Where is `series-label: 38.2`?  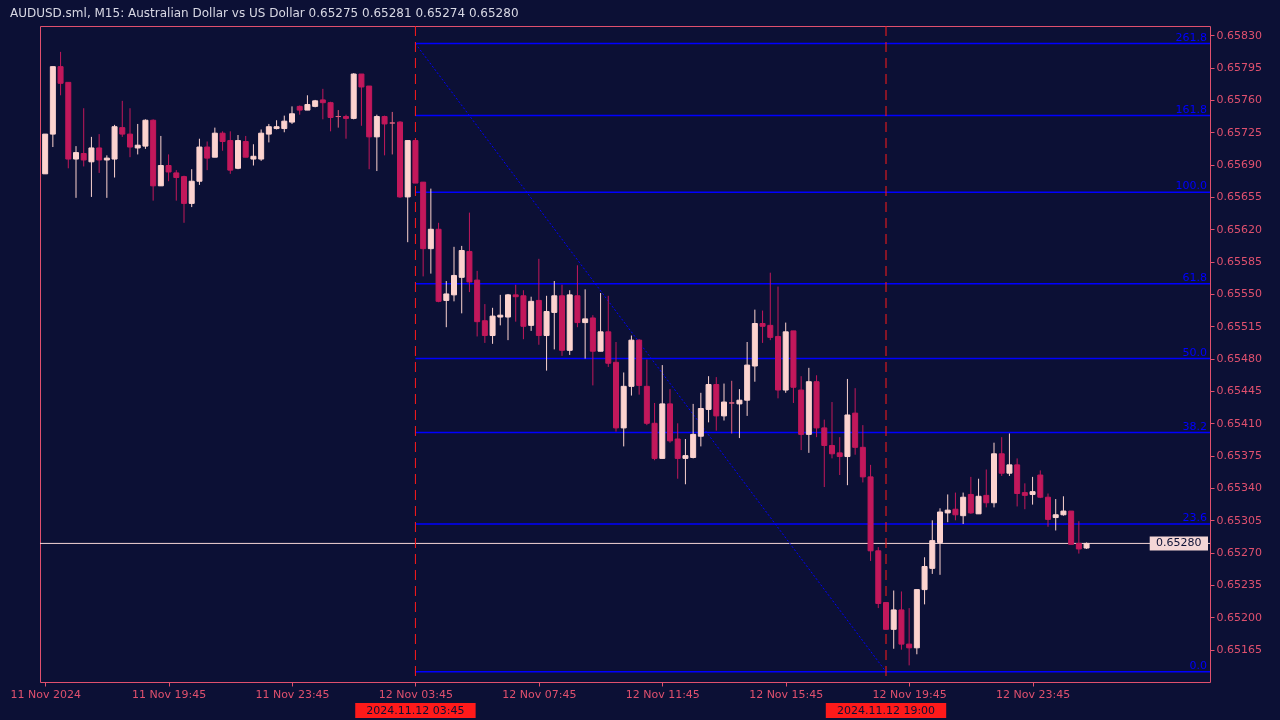 series-label: 38.2 is located at coordinates (1194, 426).